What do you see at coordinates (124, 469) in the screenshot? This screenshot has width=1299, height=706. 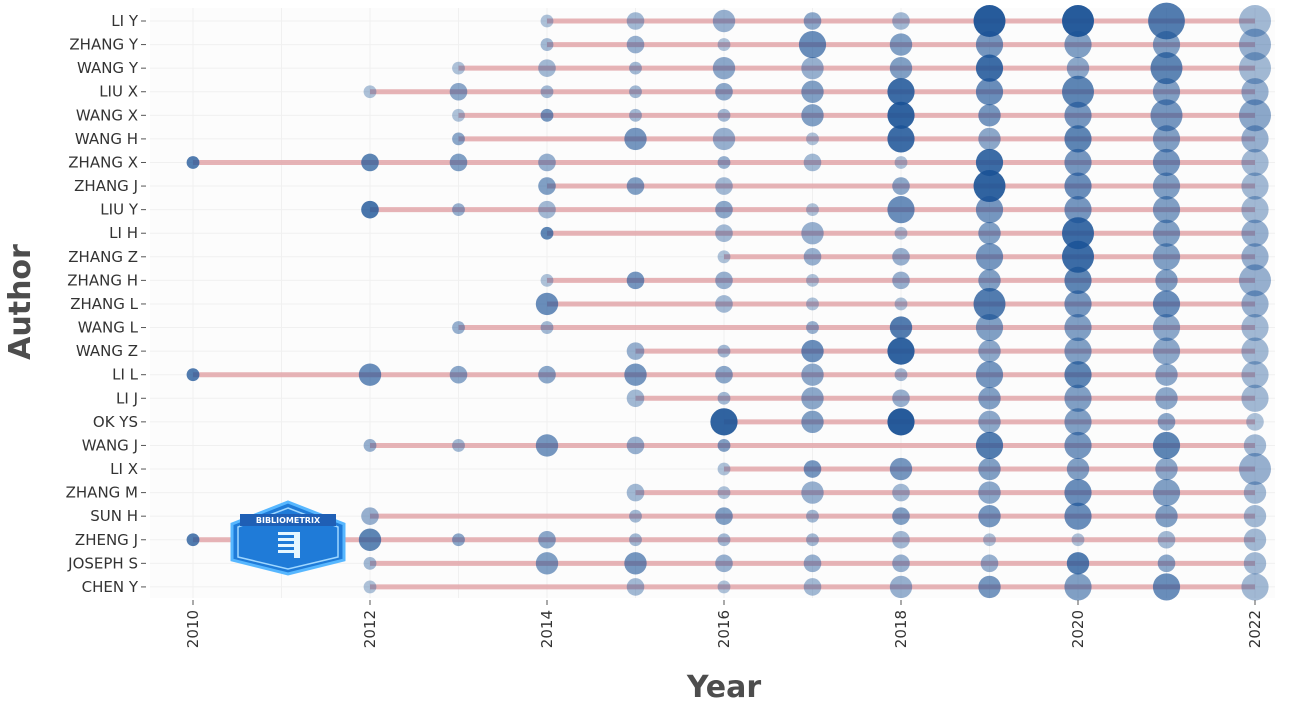 I see `y-tick-label: LI X` at bounding box center [124, 469].